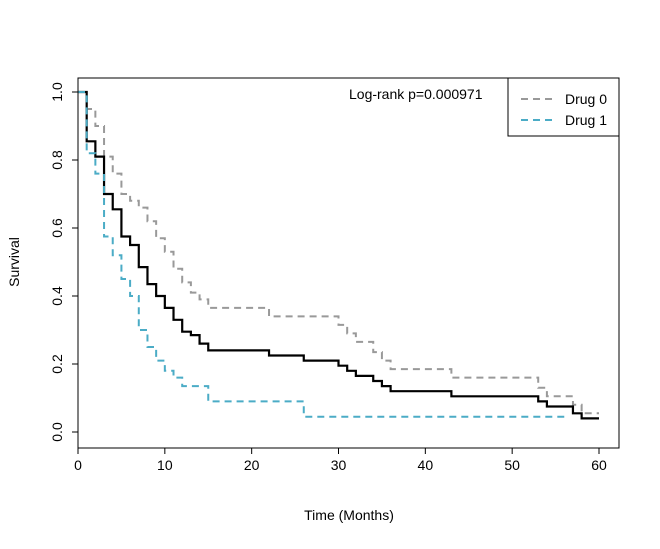 The width and height of the screenshot is (660, 549). Describe the element at coordinates (57, 160) in the screenshot. I see `y-tick-label: 0.8` at that location.